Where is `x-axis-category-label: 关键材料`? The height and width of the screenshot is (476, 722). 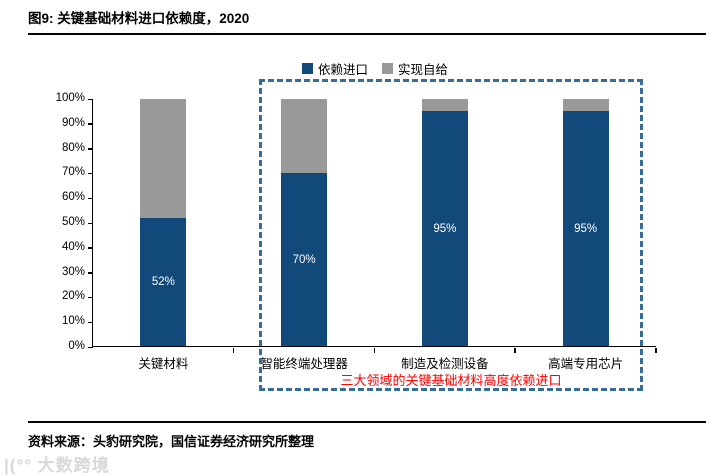
x-axis-category-label: 关键材料 is located at coordinates (163, 364).